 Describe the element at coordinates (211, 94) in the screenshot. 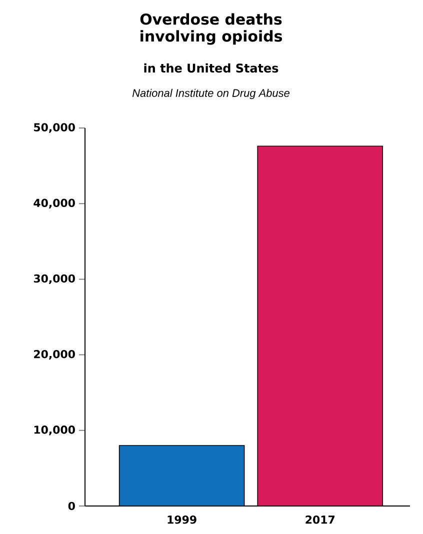

I see `text: National Institute on Drug Abuse` at that location.